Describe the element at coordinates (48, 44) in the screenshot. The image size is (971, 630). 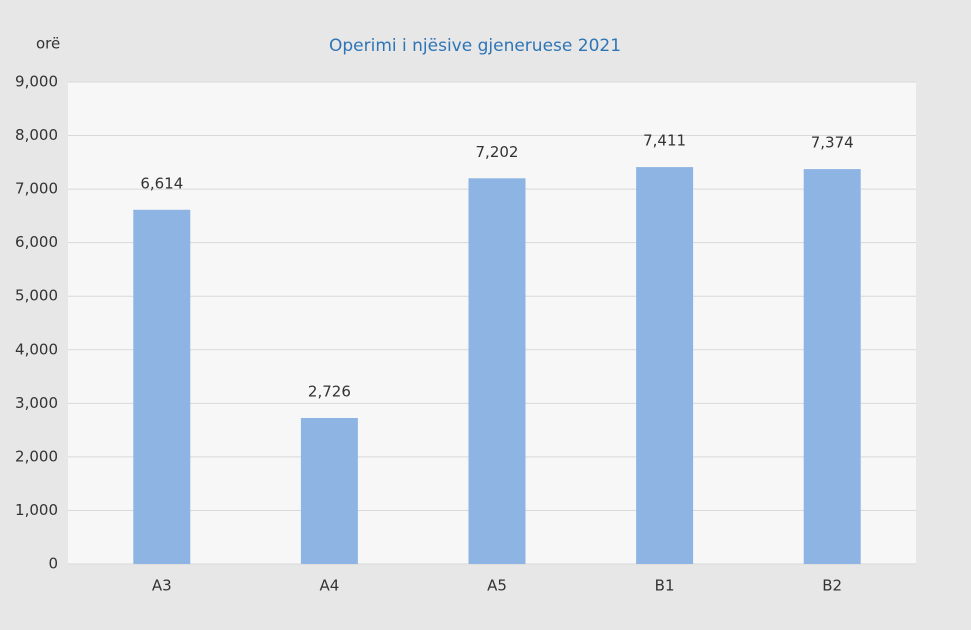
I see `y-axis-label: orë` at that location.